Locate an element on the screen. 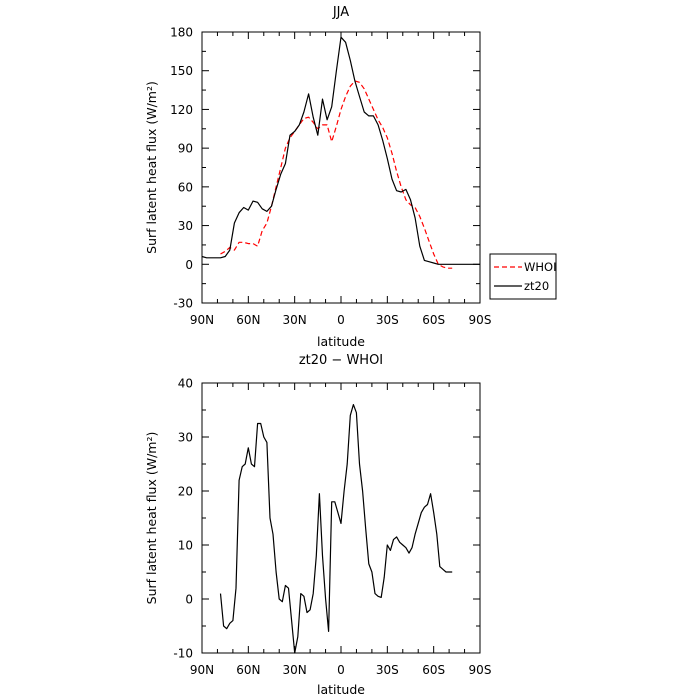 Image resolution: width=700 pixels, height=700 pixels. y-tick-label: -10 is located at coordinates (183, 654).